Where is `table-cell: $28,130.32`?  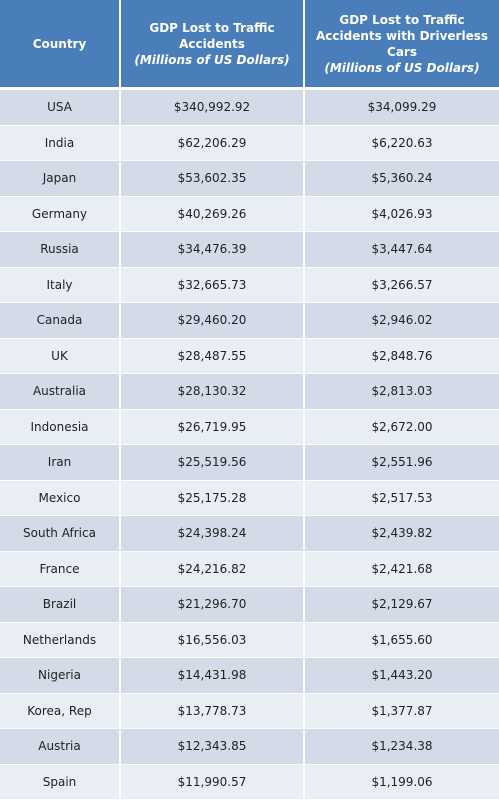
table-cell: $28,130.32 is located at coordinates (213, 392).